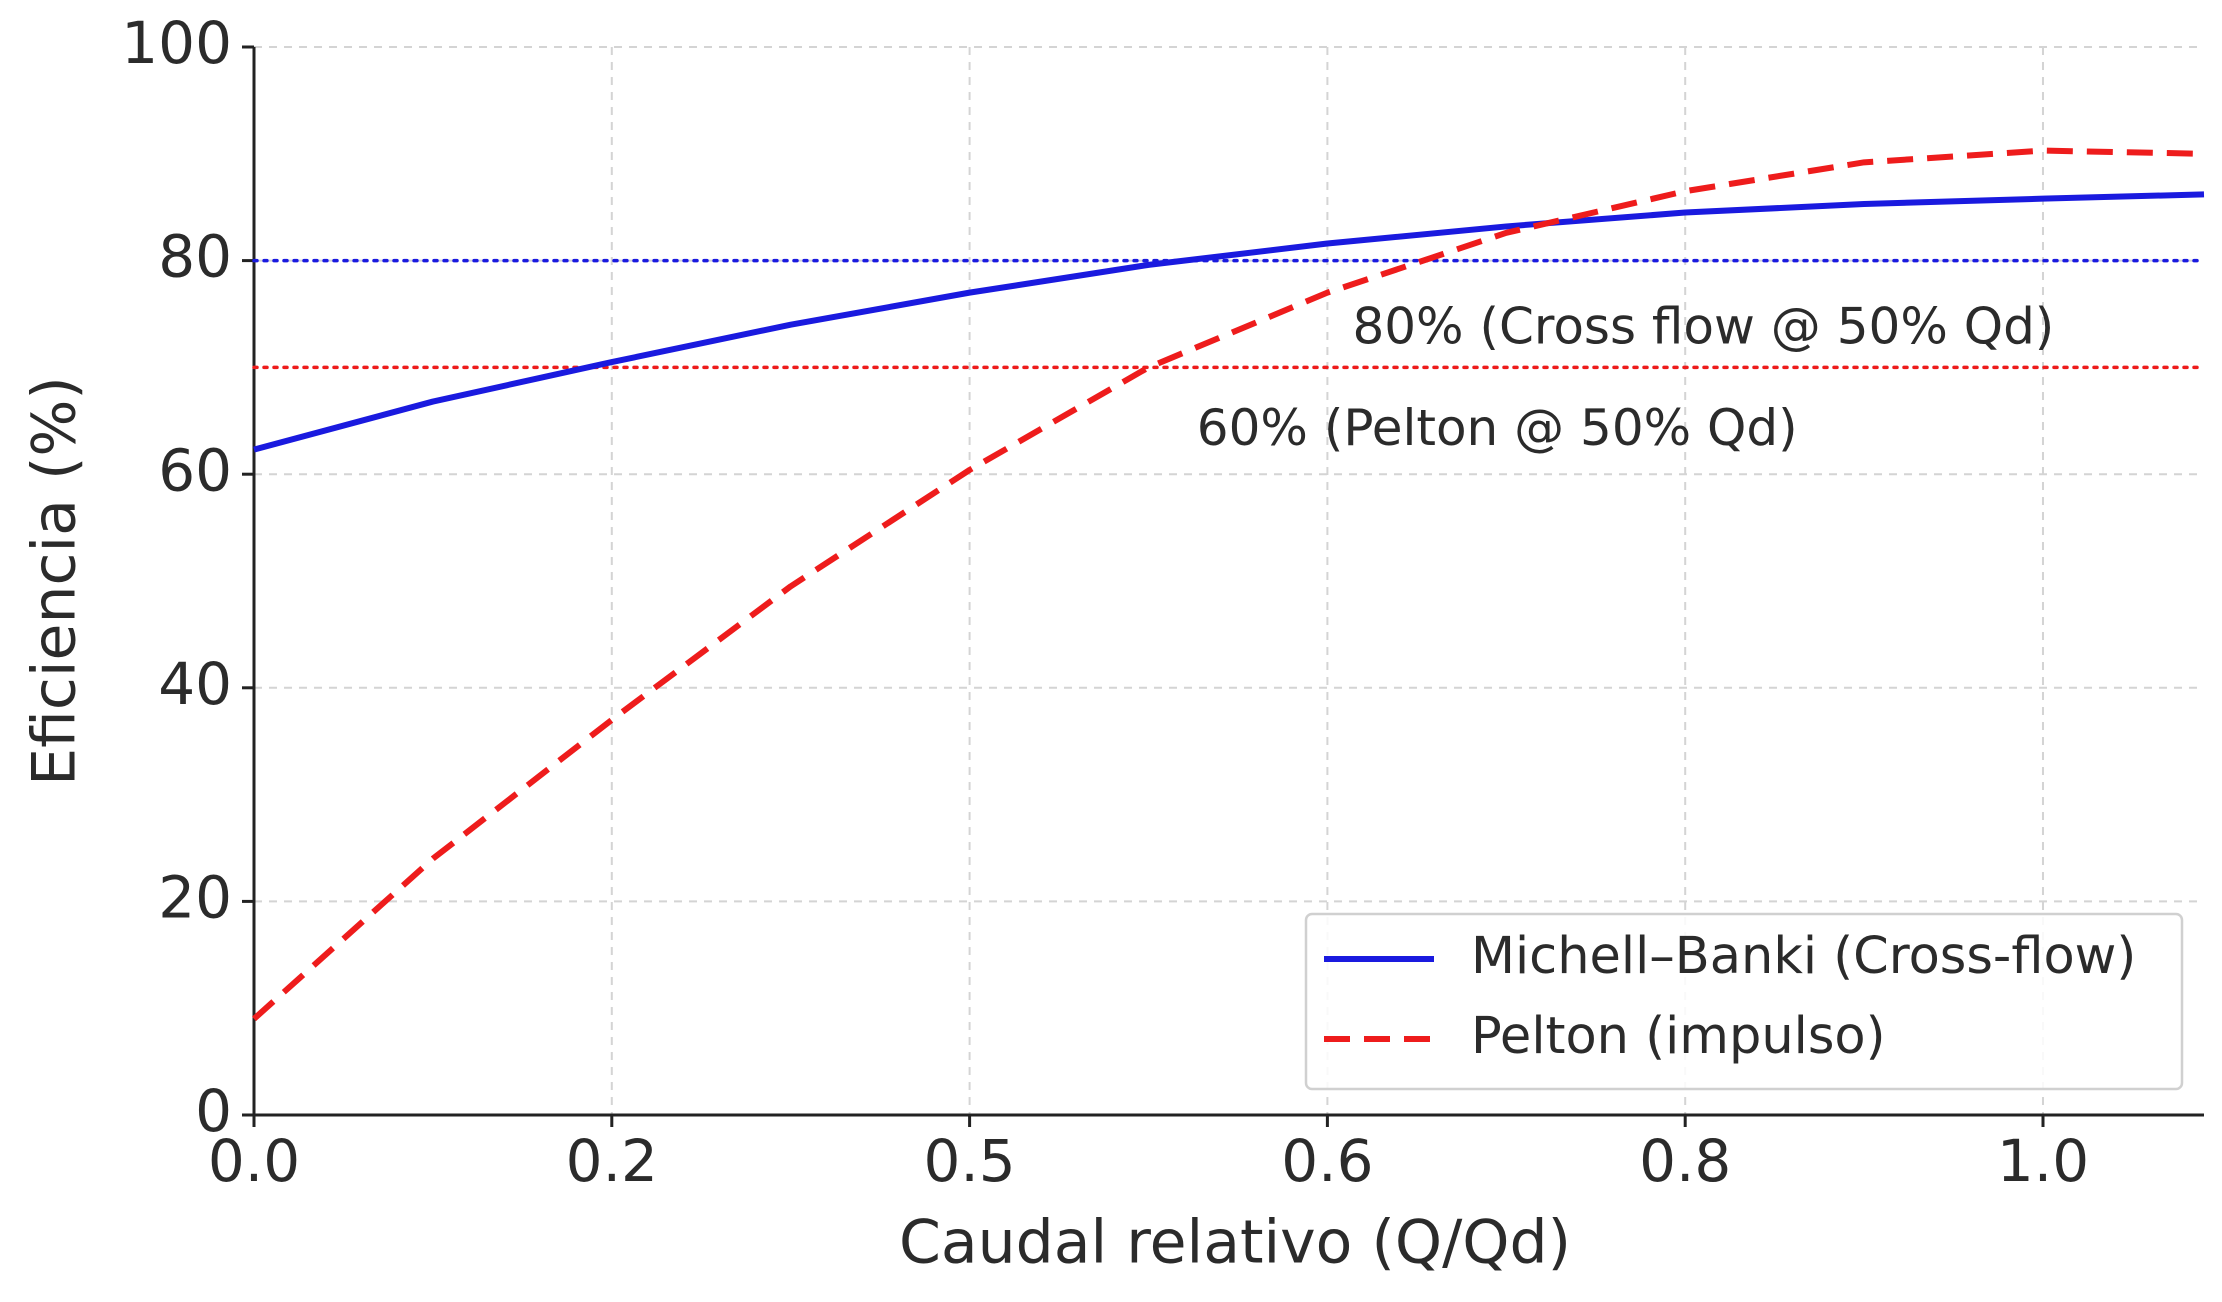  I want to click on y-axis-label: Eficiencia (%), so click(55, 581).